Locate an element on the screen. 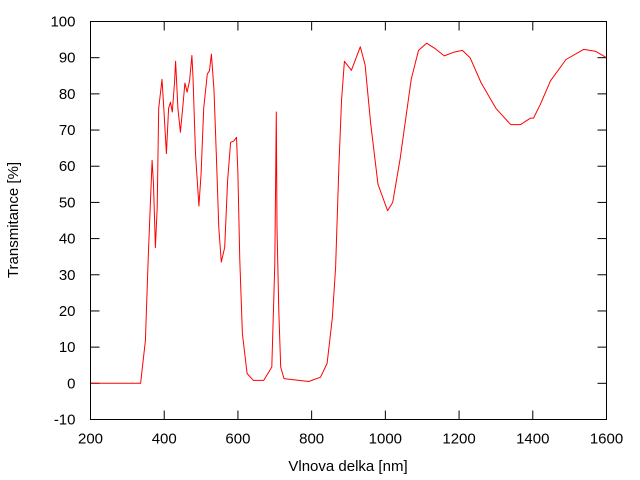 The height and width of the screenshot is (480, 640). x-axis-label: Vlnova delka [nm] is located at coordinates (347, 466).